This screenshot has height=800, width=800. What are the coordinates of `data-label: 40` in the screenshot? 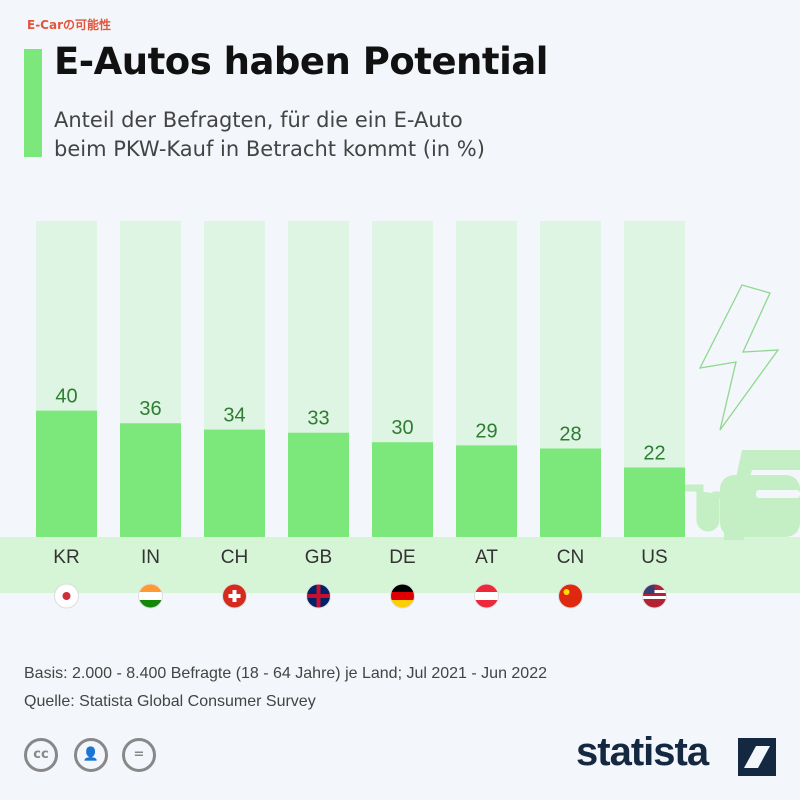 It's located at (66, 397).